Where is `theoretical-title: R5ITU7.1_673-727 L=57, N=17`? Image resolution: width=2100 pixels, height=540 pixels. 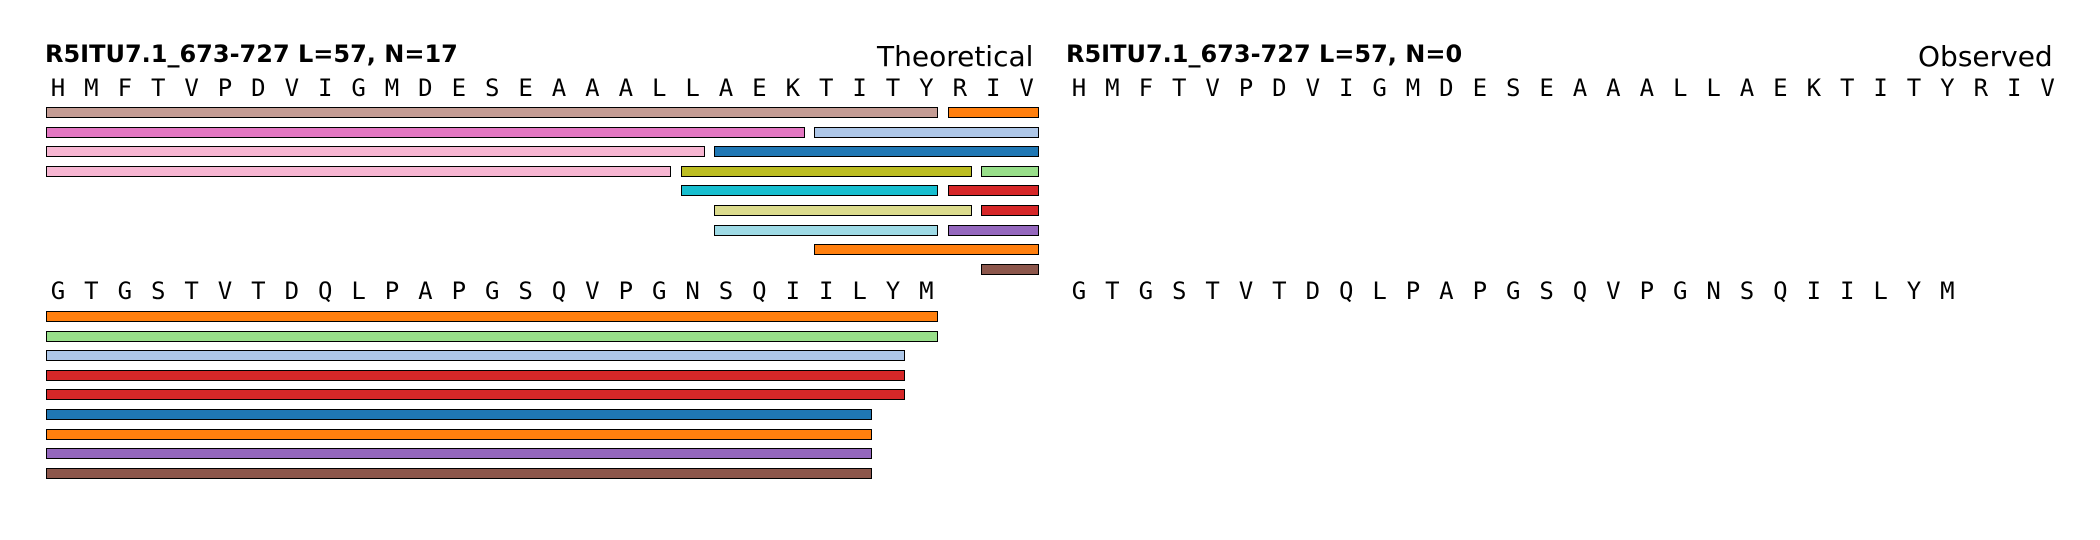
theoretical-title: R5ITU7.1_673-727 L=57, N=17 is located at coordinates (251, 54).